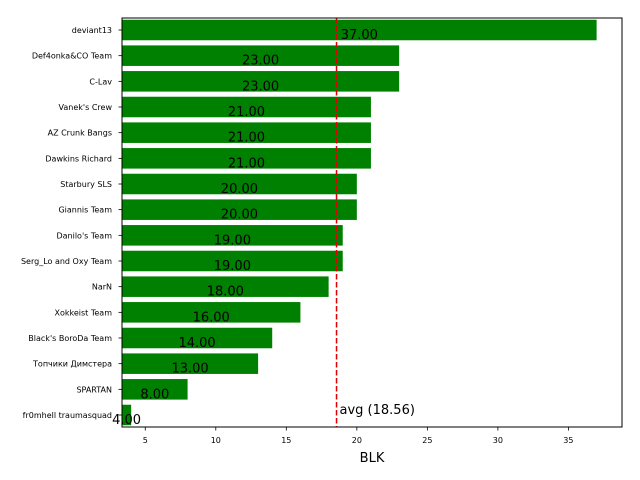  Describe the element at coordinates (359, 35) in the screenshot. I see `bar-value-label: 37.00` at that location.